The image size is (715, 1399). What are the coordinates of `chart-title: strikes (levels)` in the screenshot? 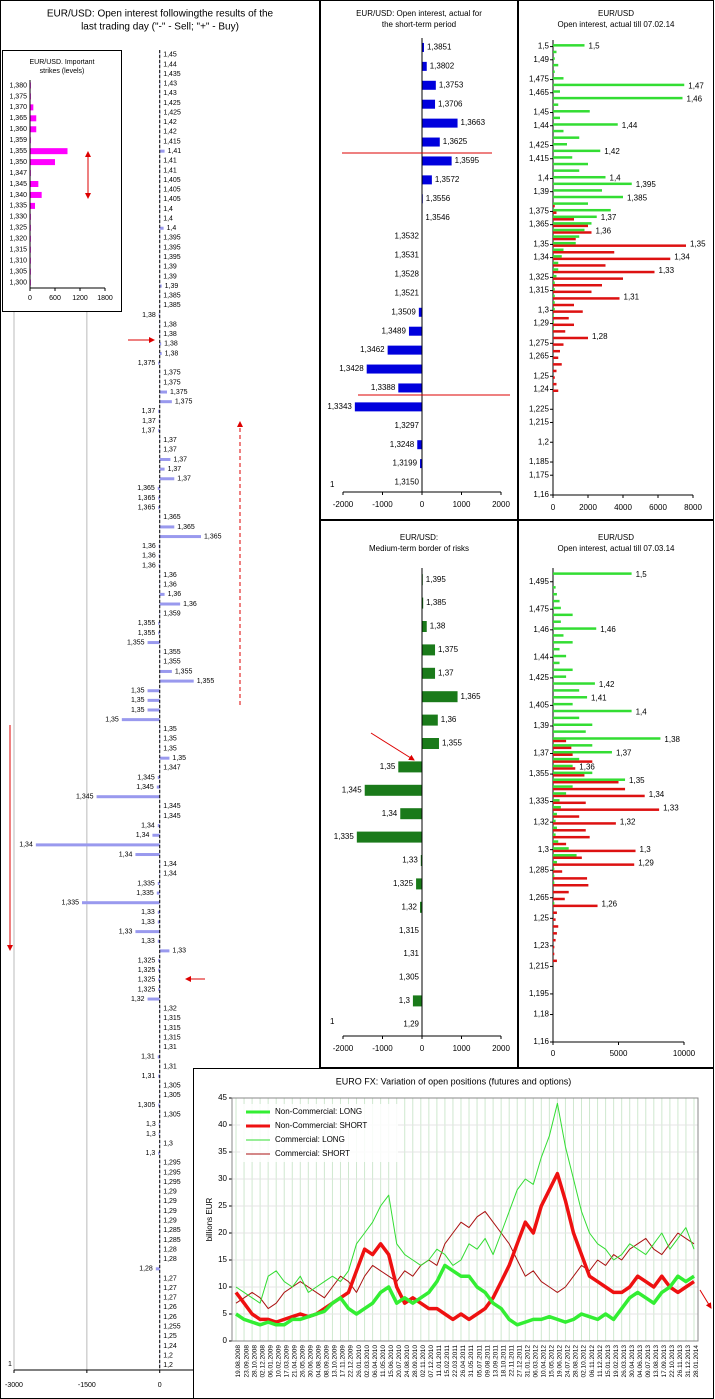 It's located at (62, 71).